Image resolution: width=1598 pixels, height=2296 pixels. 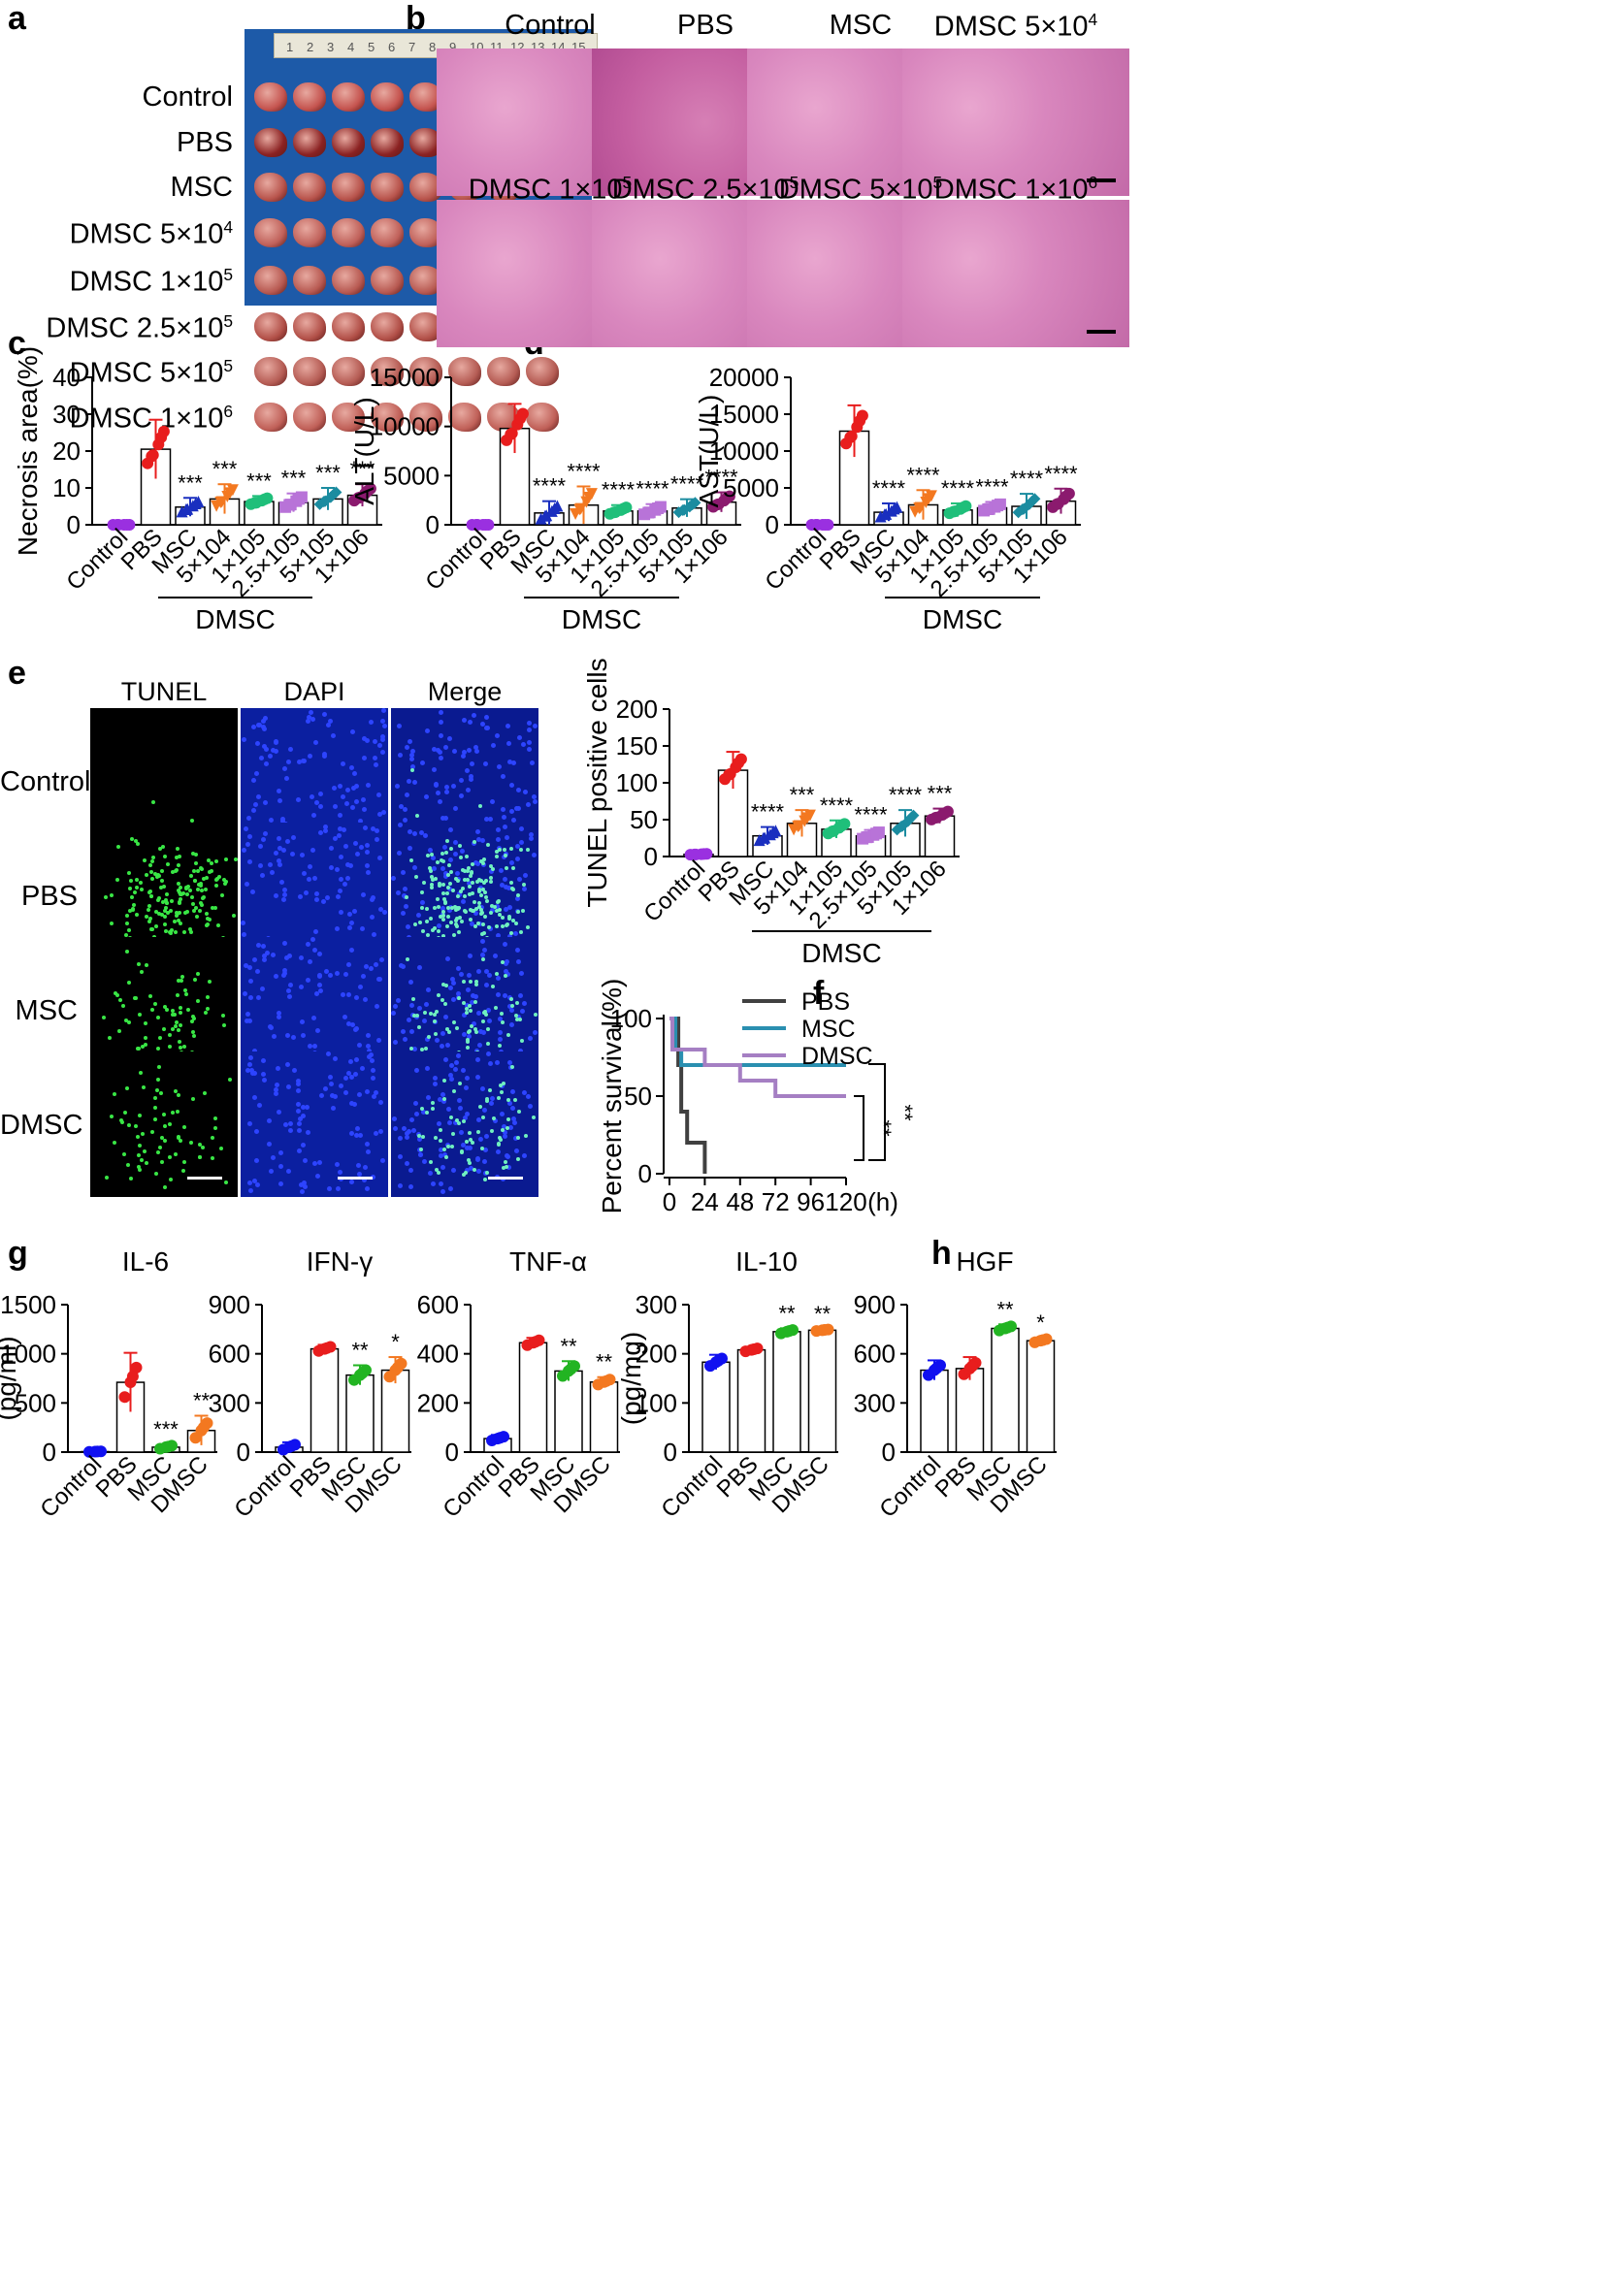 I want to click on significance: ***, so click(x=328, y=473).